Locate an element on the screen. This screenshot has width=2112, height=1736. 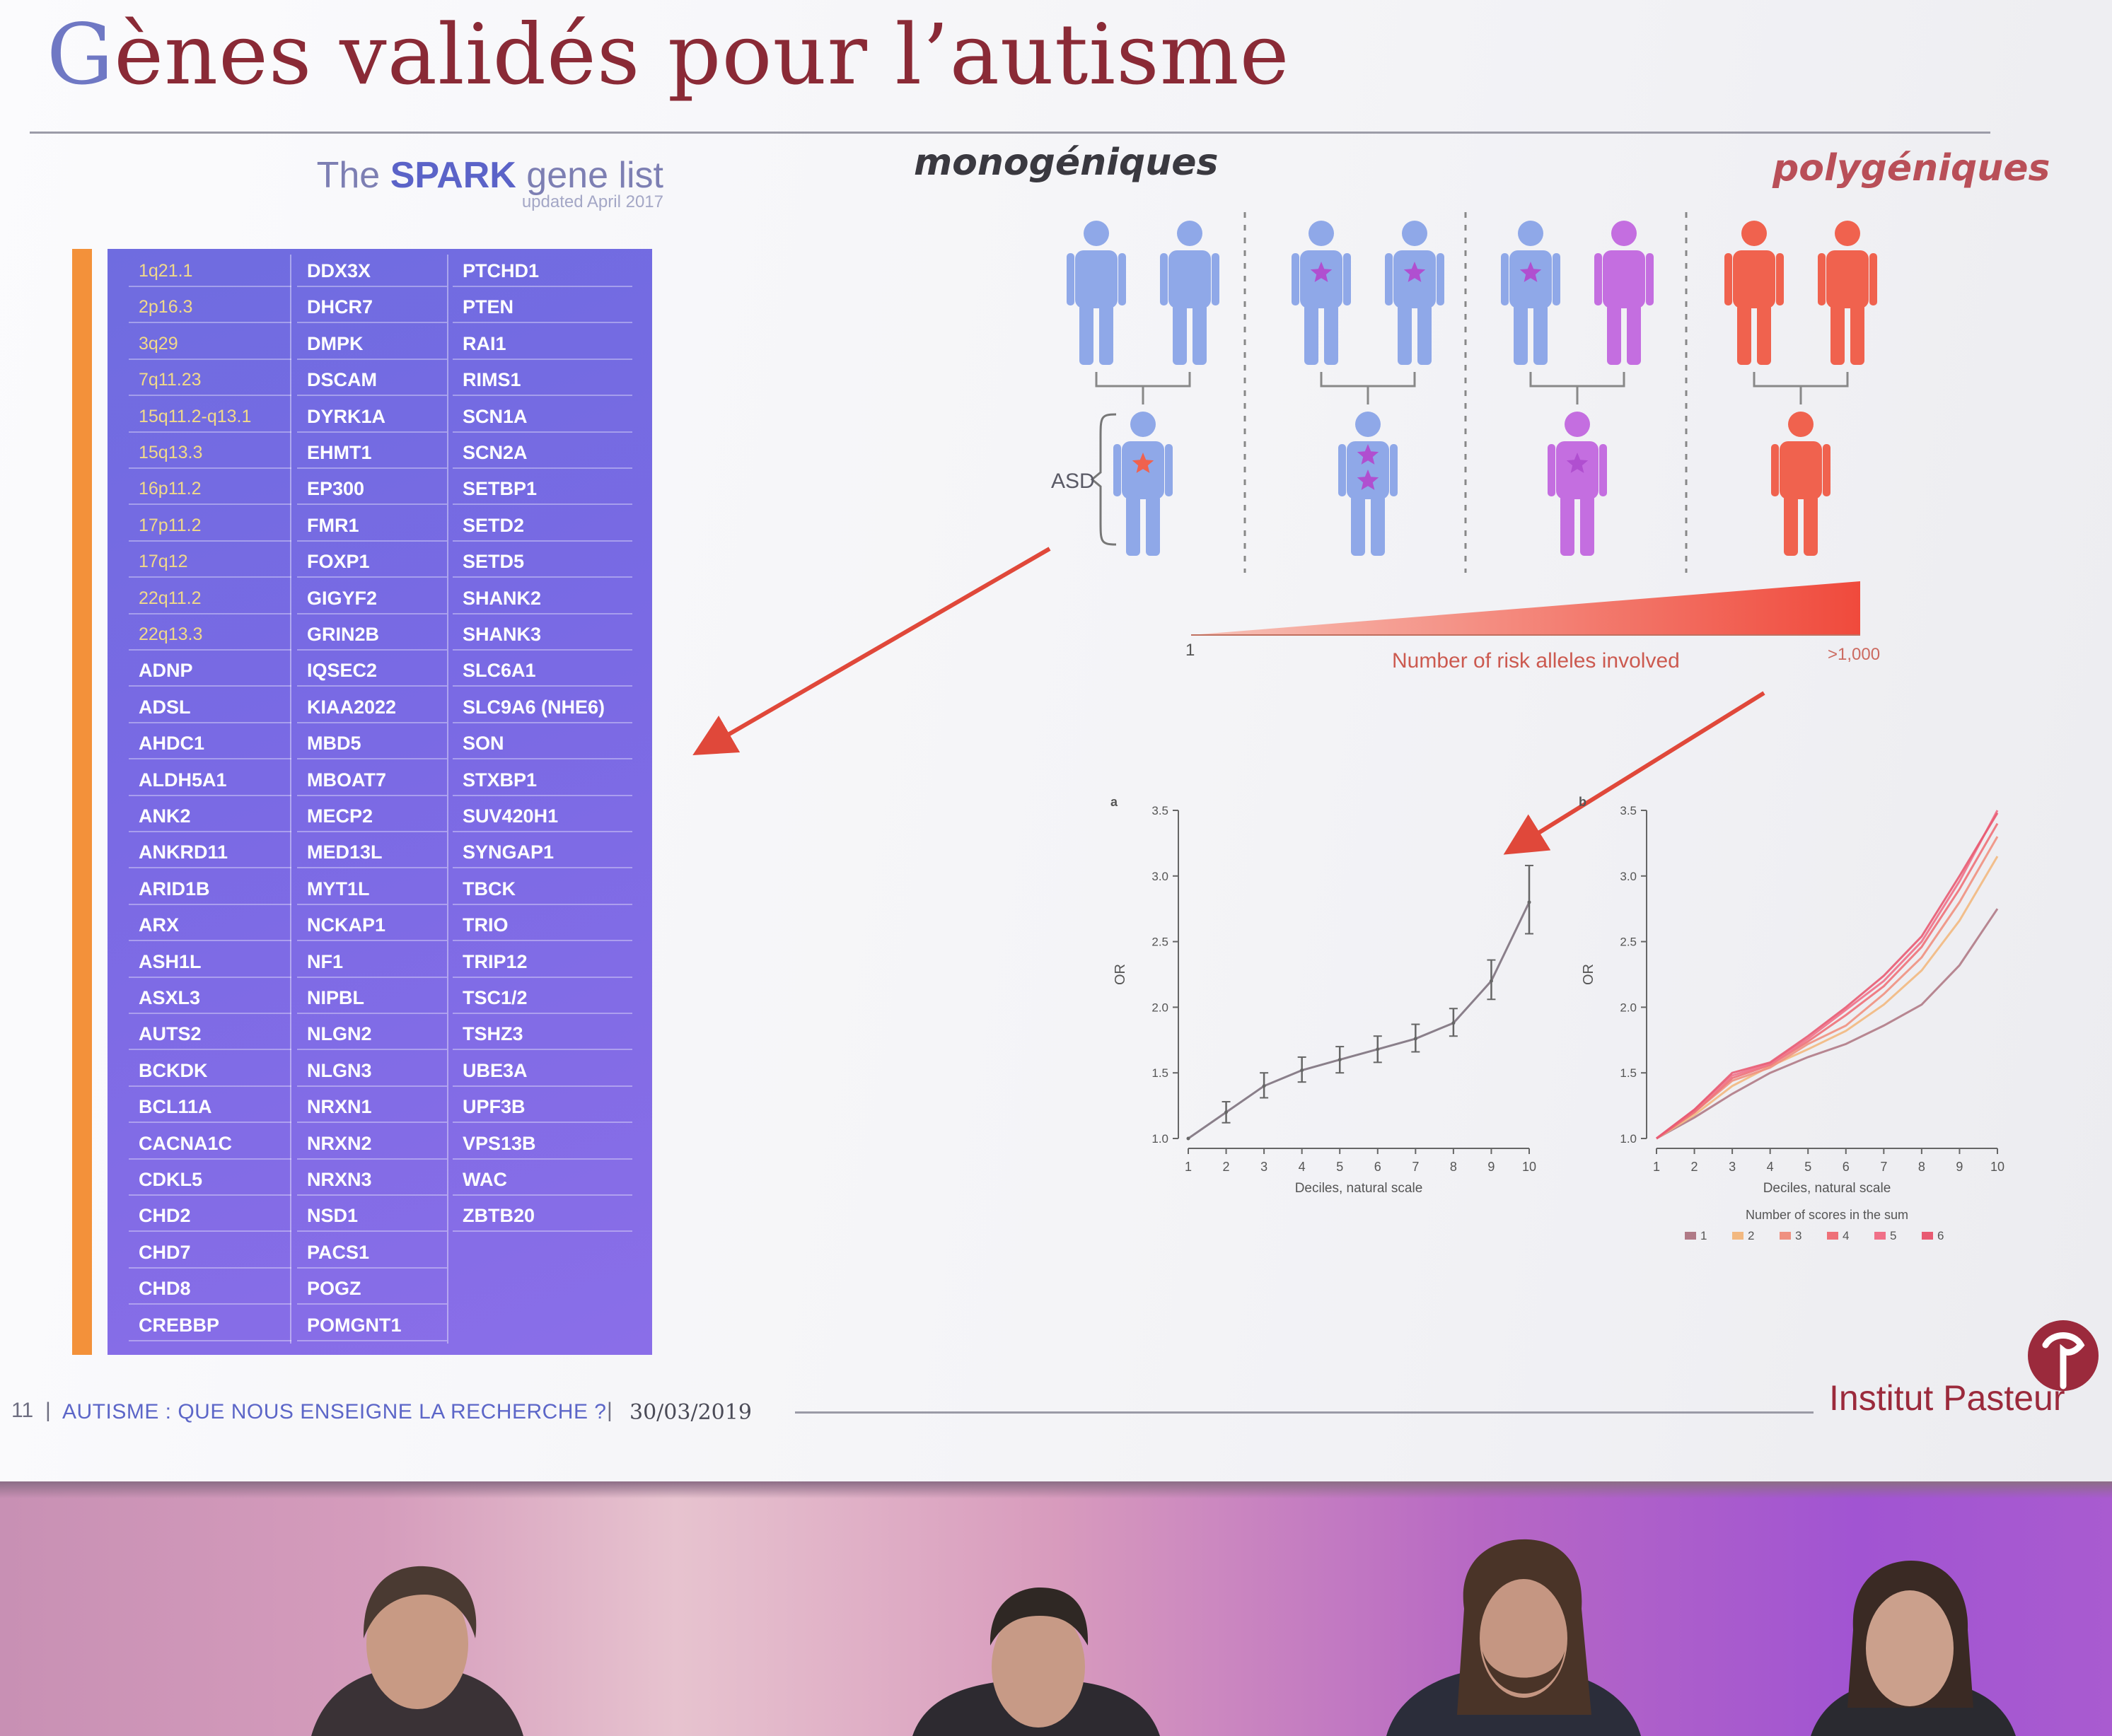
gene-cell: FOXP1 is located at coordinates (372, 561).